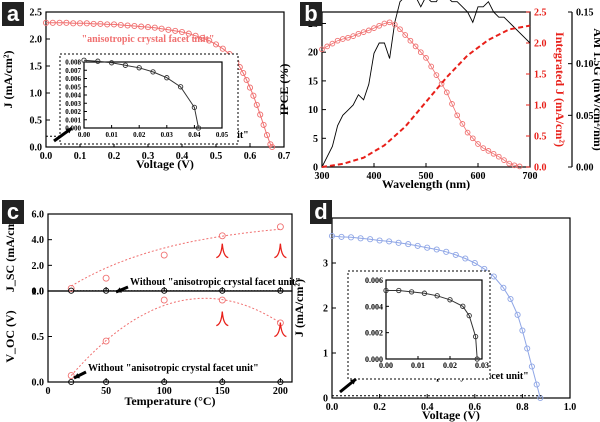 Image resolution: width=600 pixels, height=422 pixels. Describe the element at coordinates (73, 63) in the screenshot. I see `panel-a-inset-ytick-label: 0.008` at that location.